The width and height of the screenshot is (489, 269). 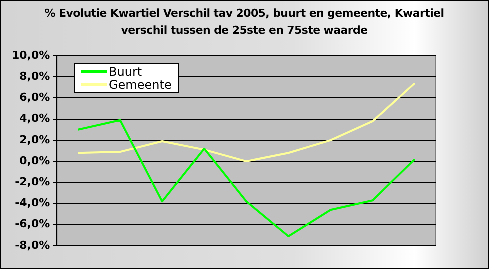 What do you see at coordinates (32, 245) in the screenshot?
I see `y-tick-label: -8,0%` at bounding box center [32, 245].